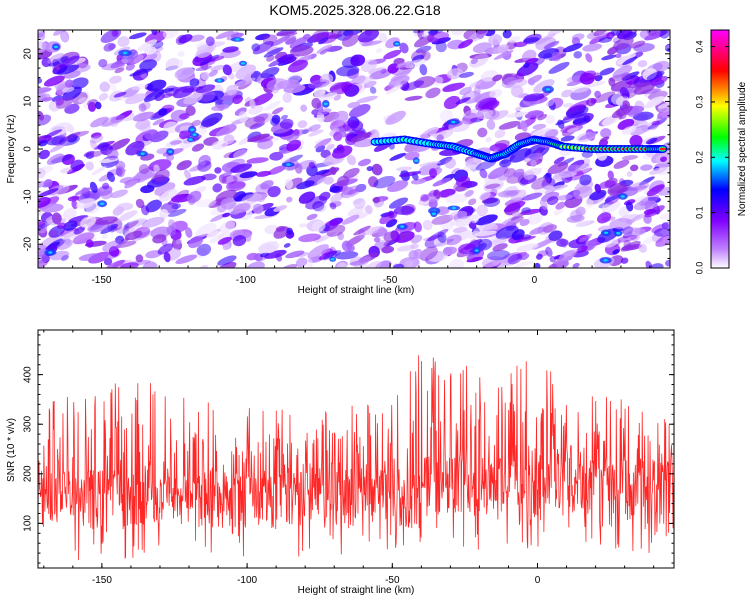 Image resolution: width=750 pixels, height=600 pixels. What do you see at coordinates (247, 580) in the screenshot?
I see `x-tick-label: -100` at bounding box center [247, 580].